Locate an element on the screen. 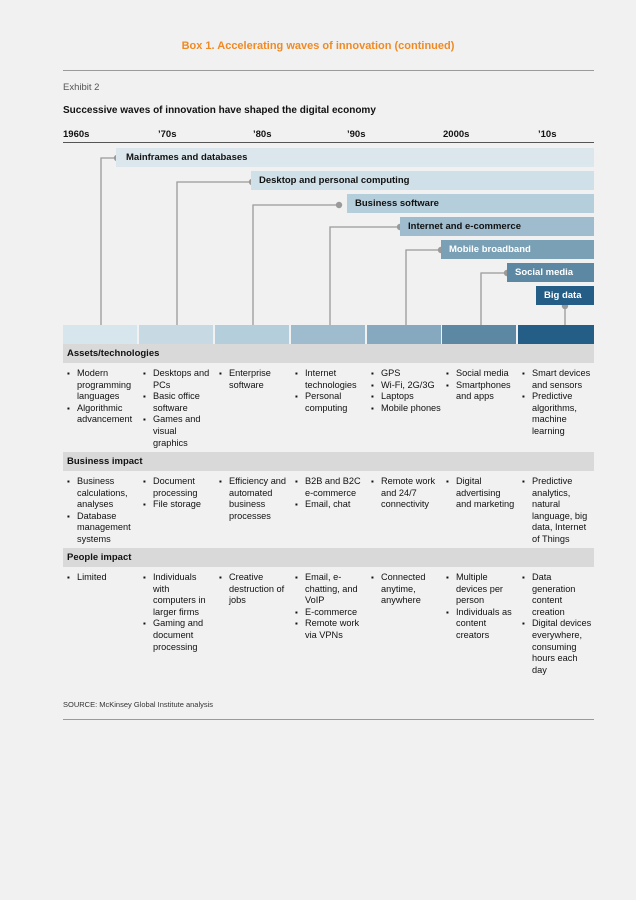 This screenshot has width=636, height=900. top-rule is located at coordinates (328, 70).